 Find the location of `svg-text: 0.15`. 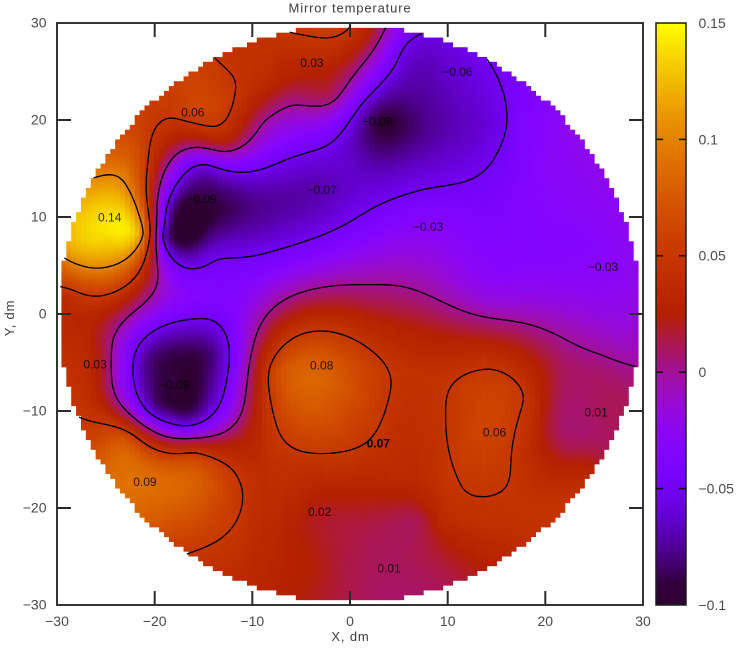

svg-text: 0.15 is located at coordinates (712, 23).